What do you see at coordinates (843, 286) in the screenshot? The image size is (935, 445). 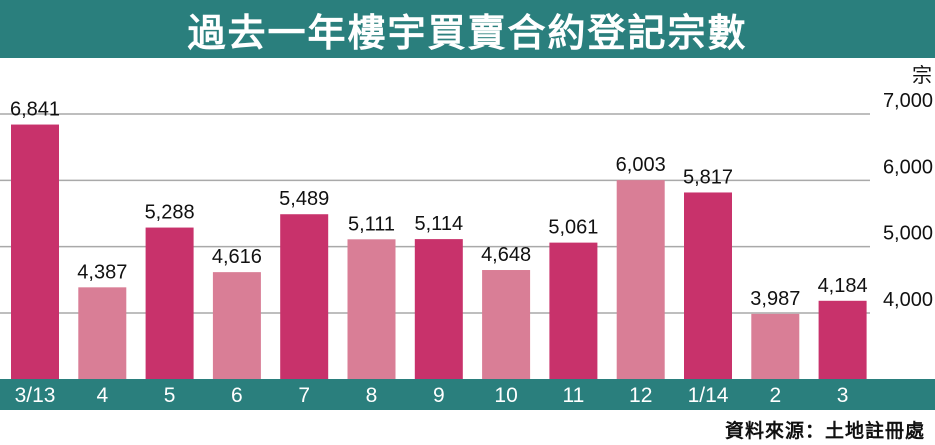 I see `data-label: 4,184` at bounding box center [843, 286].